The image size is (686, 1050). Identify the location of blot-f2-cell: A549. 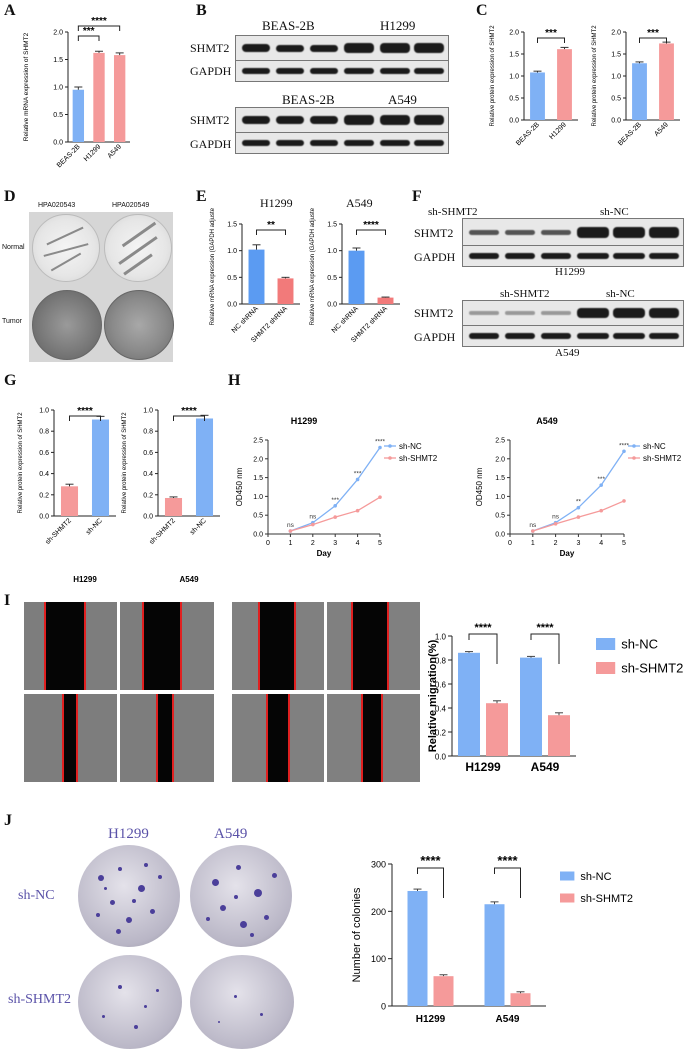
(567, 353).